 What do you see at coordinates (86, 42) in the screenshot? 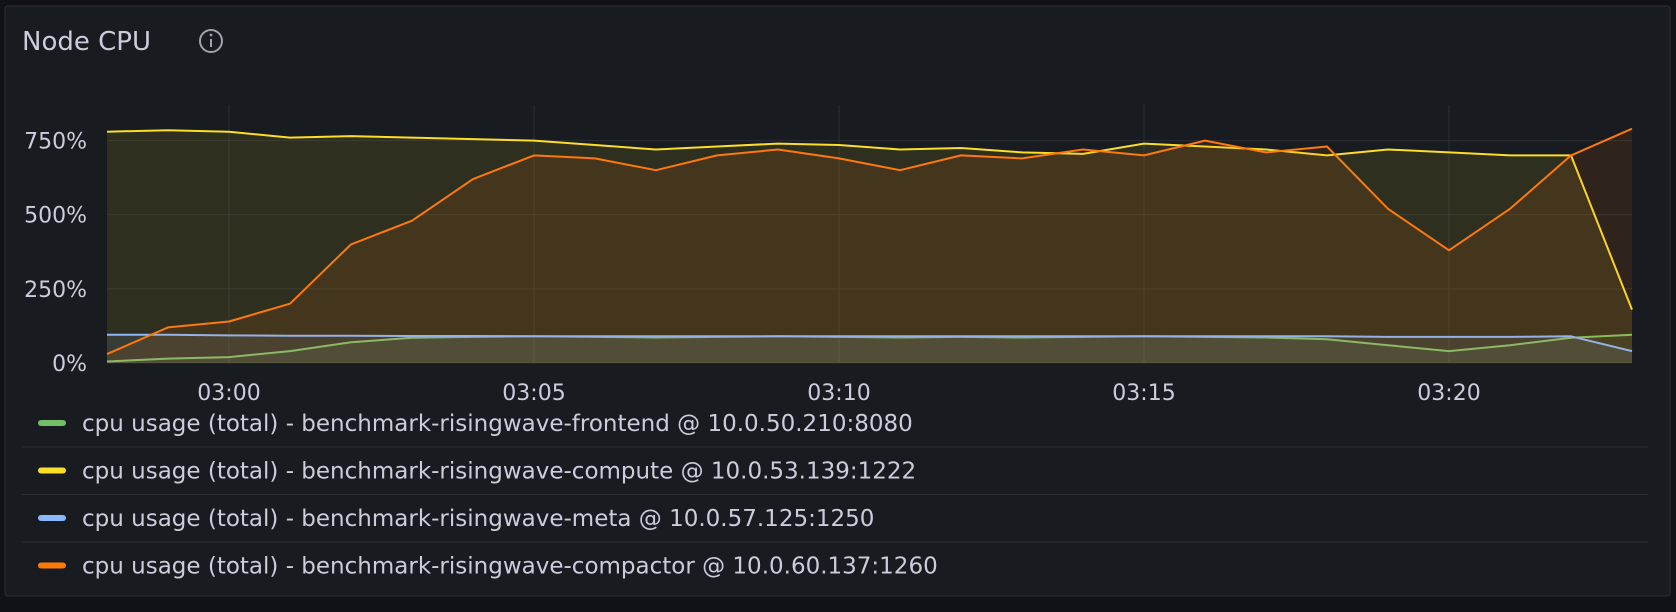
I see `chart-title: Node CPU` at bounding box center [86, 42].